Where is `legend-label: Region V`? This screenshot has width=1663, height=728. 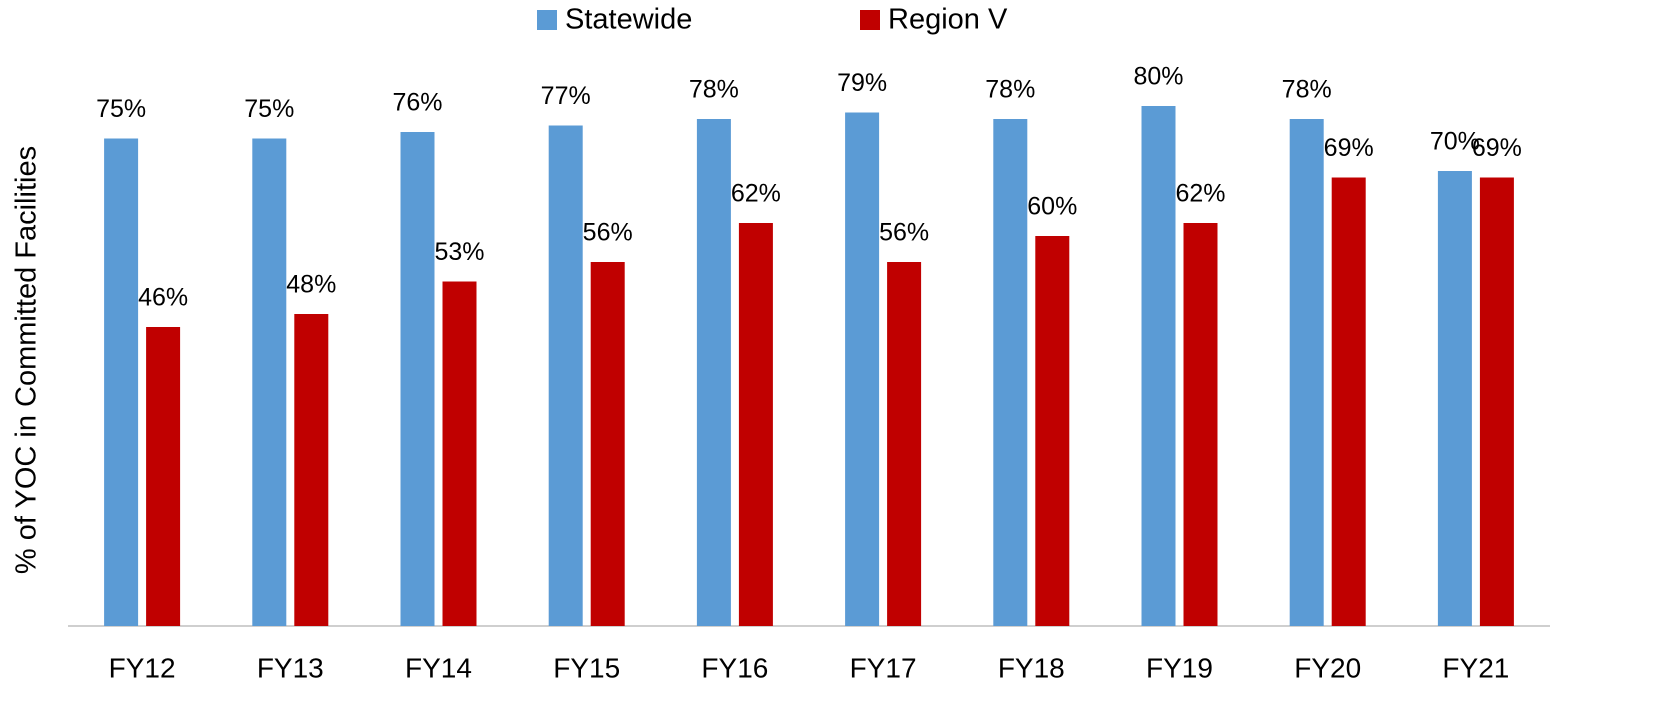 legend-label: Region V is located at coordinates (948, 20).